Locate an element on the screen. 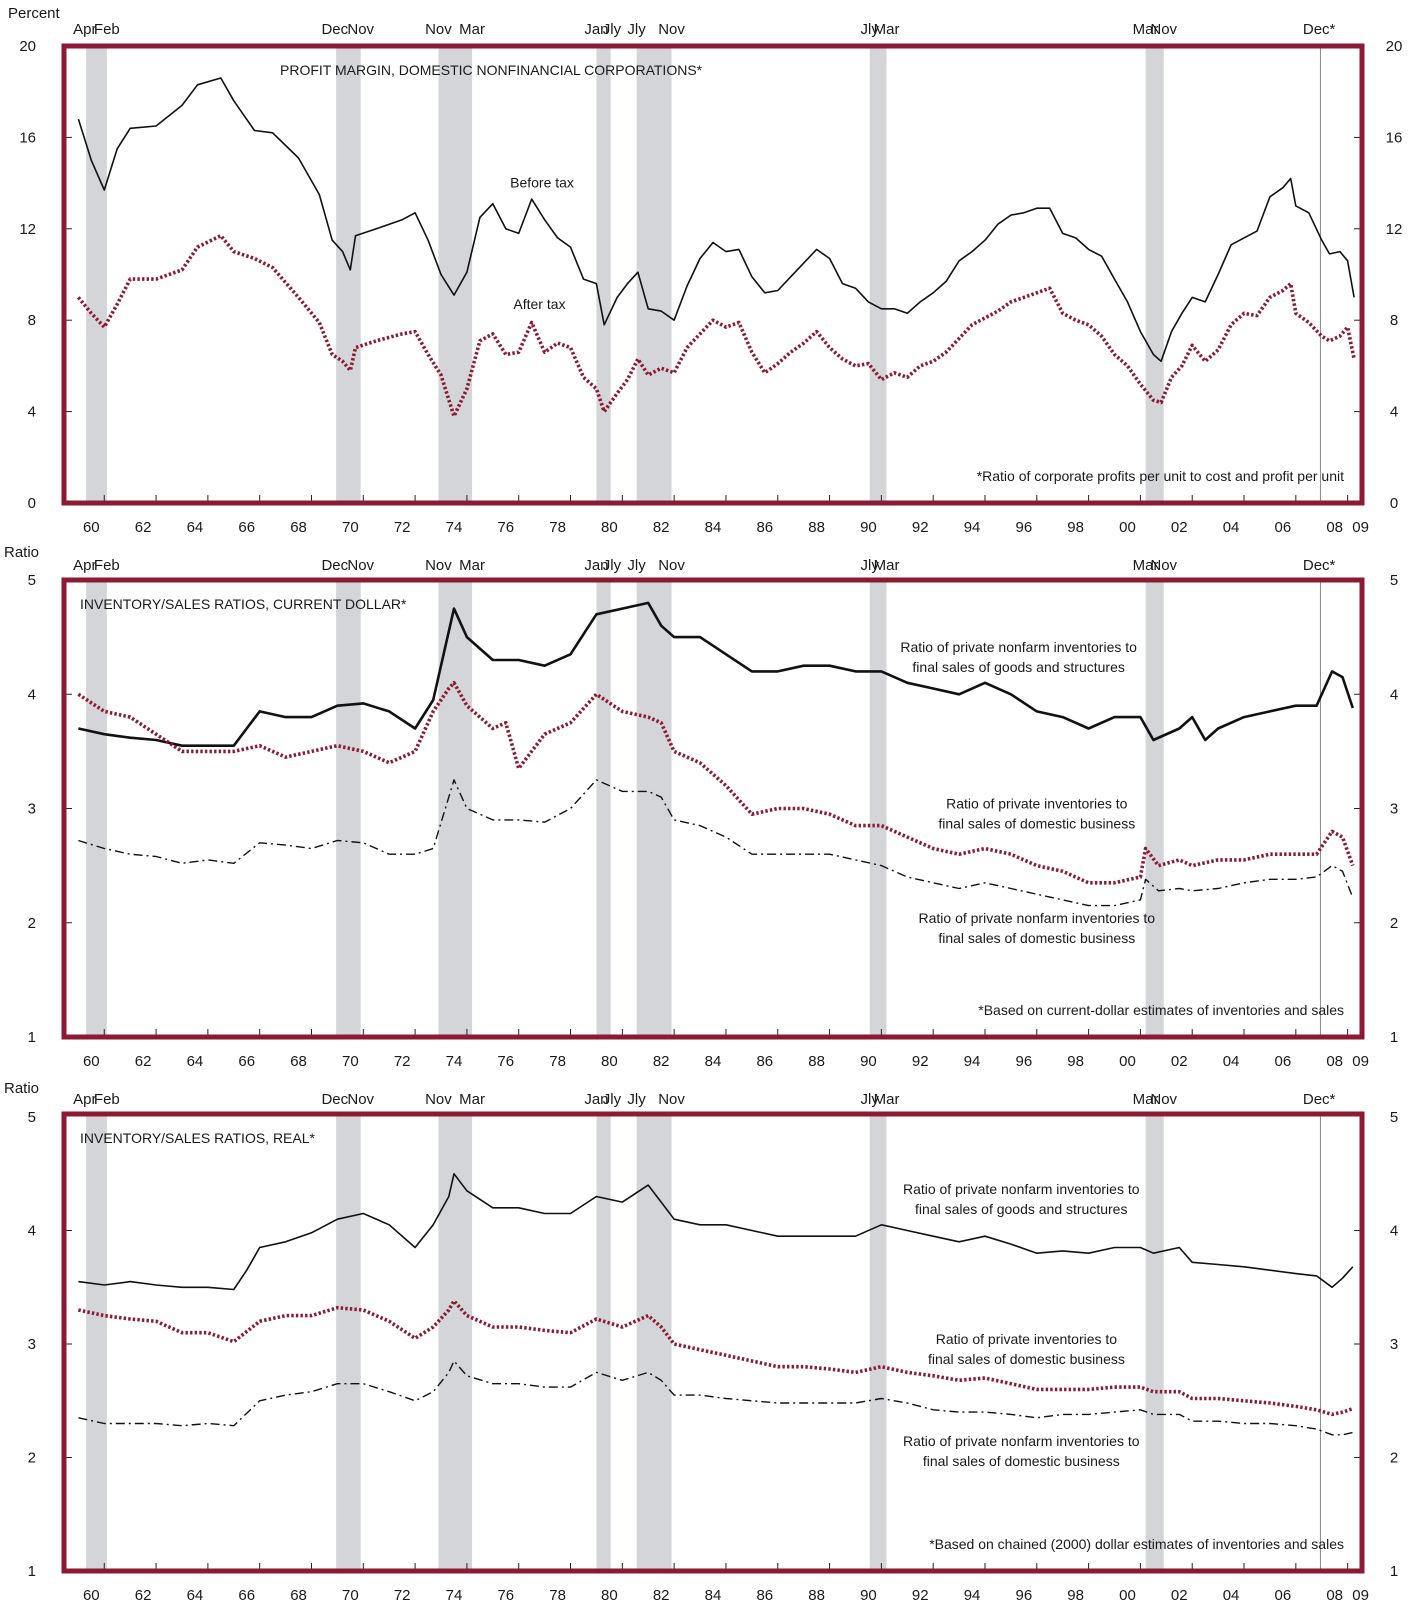 This screenshot has width=1424, height=1606. recession-label: Mar is located at coordinates (472, 29).